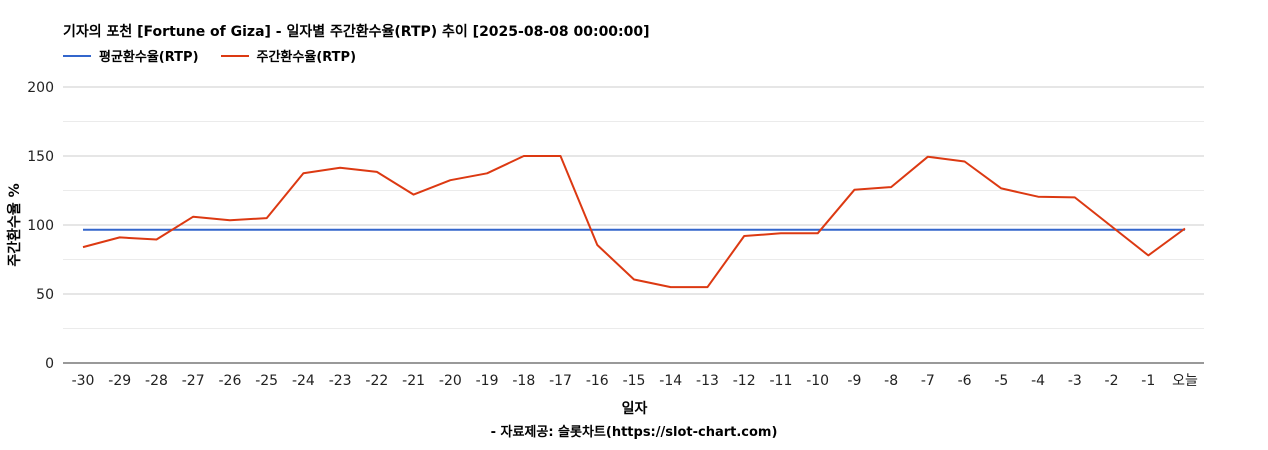 The height and width of the screenshot is (450, 1268). I want to click on legend-item-average: 평균환수율(RTP), so click(131, 55).